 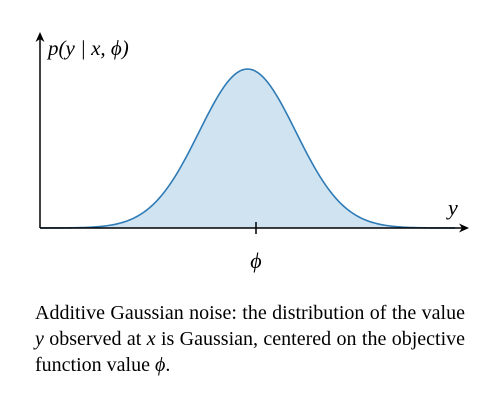 What do you see at coordinates (87, 48) in the screenshot?
I see `y-axis-label: p(y | x, ϕ)` at bounding box center [87, 48].